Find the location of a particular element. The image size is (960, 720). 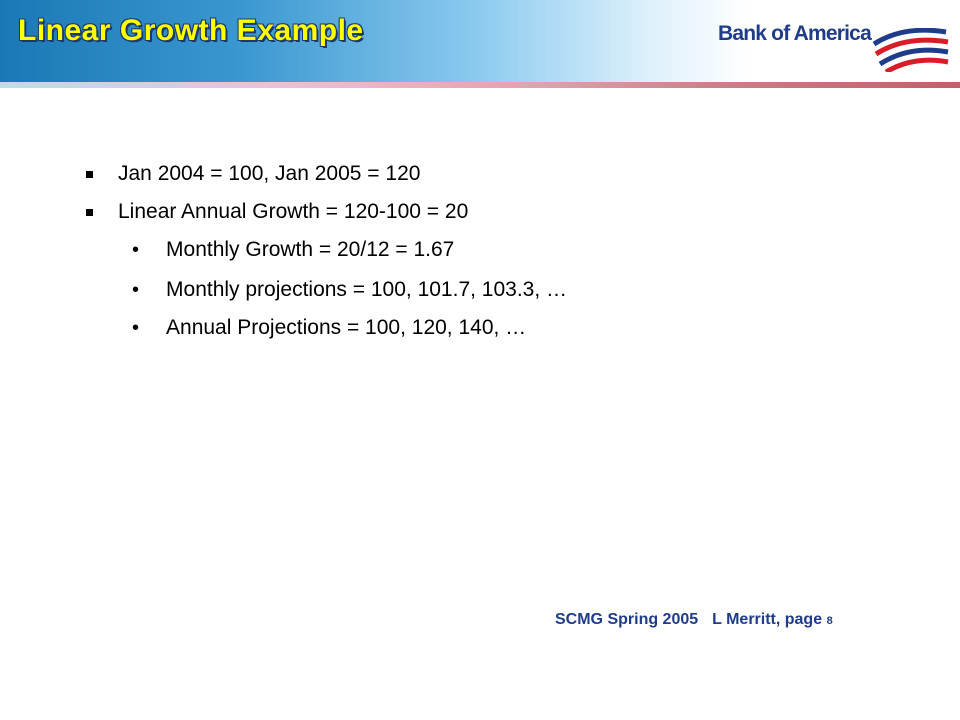

bullet-text: Linear Annual Growth = 120-100 = 20 is located at coordinates (293, 211).